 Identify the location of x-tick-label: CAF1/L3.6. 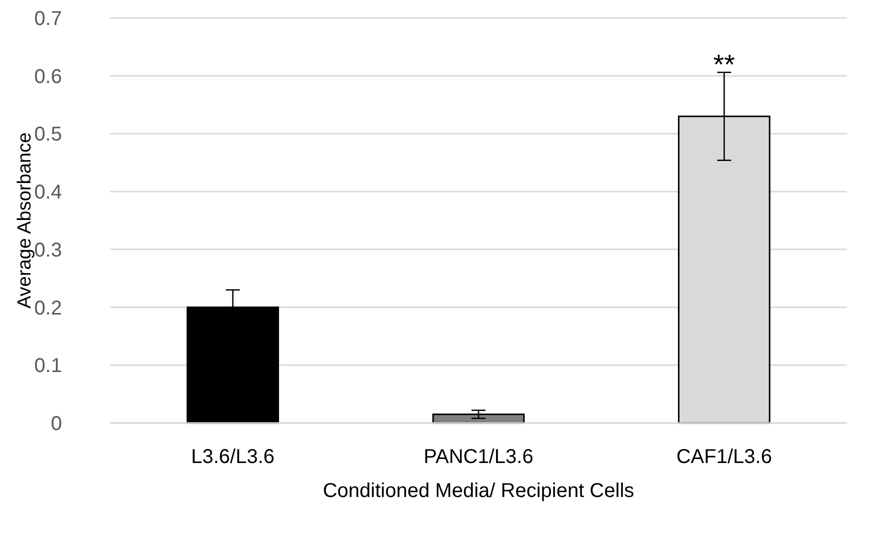
(724, 457).